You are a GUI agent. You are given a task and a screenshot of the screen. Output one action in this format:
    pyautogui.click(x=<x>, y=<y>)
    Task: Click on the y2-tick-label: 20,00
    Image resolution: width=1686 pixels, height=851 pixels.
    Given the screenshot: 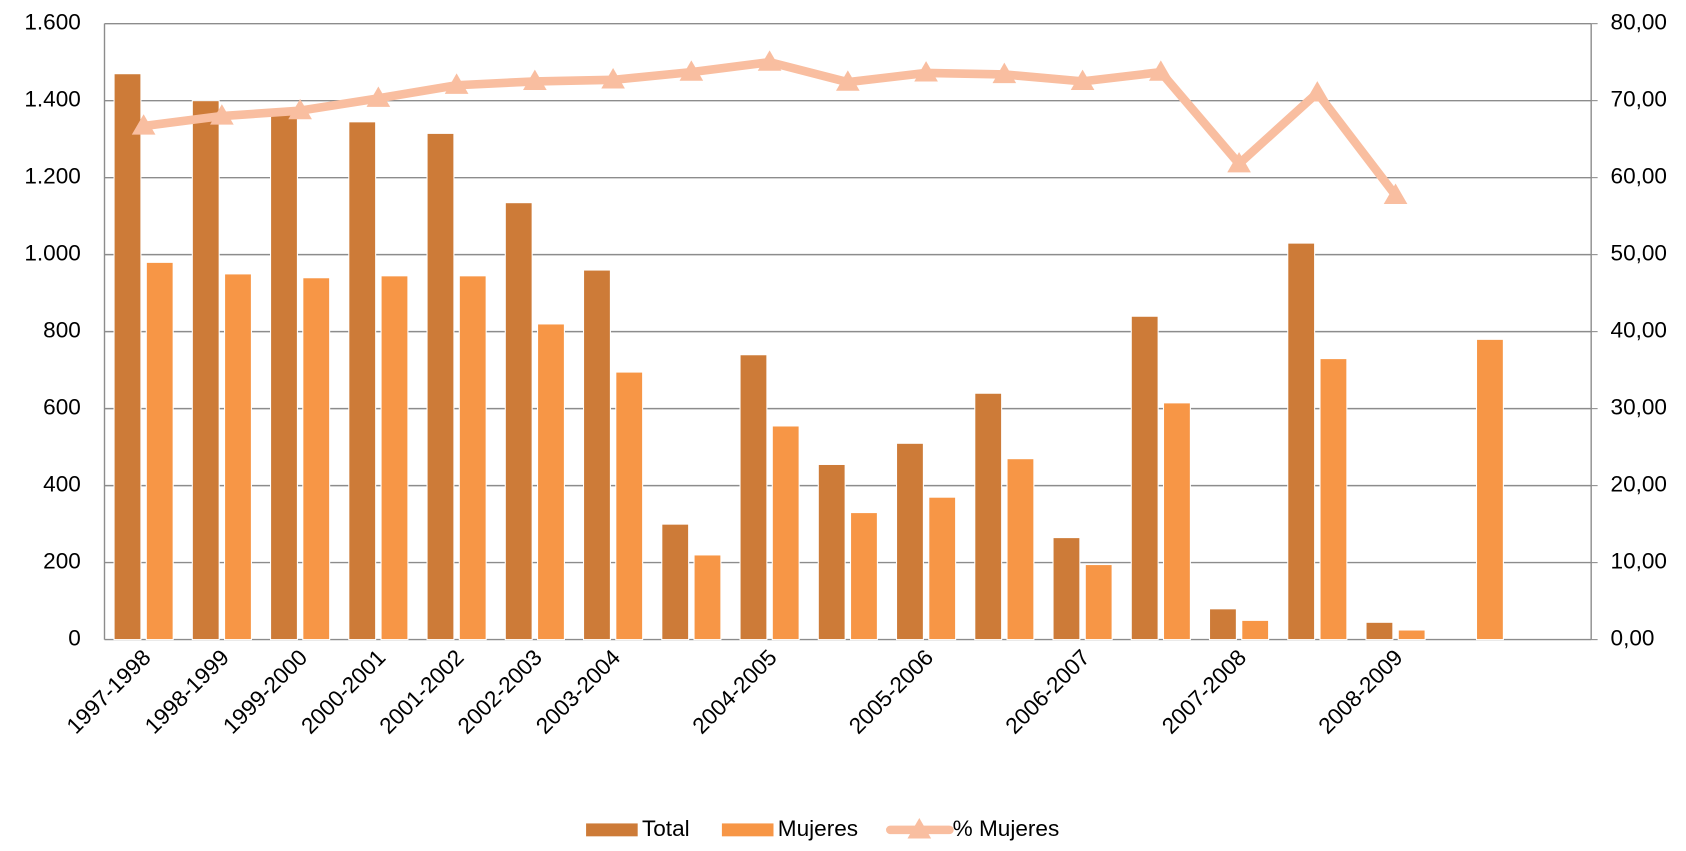 What is the action you would take?
    pyautogui.click(x=1639, y=484)
    